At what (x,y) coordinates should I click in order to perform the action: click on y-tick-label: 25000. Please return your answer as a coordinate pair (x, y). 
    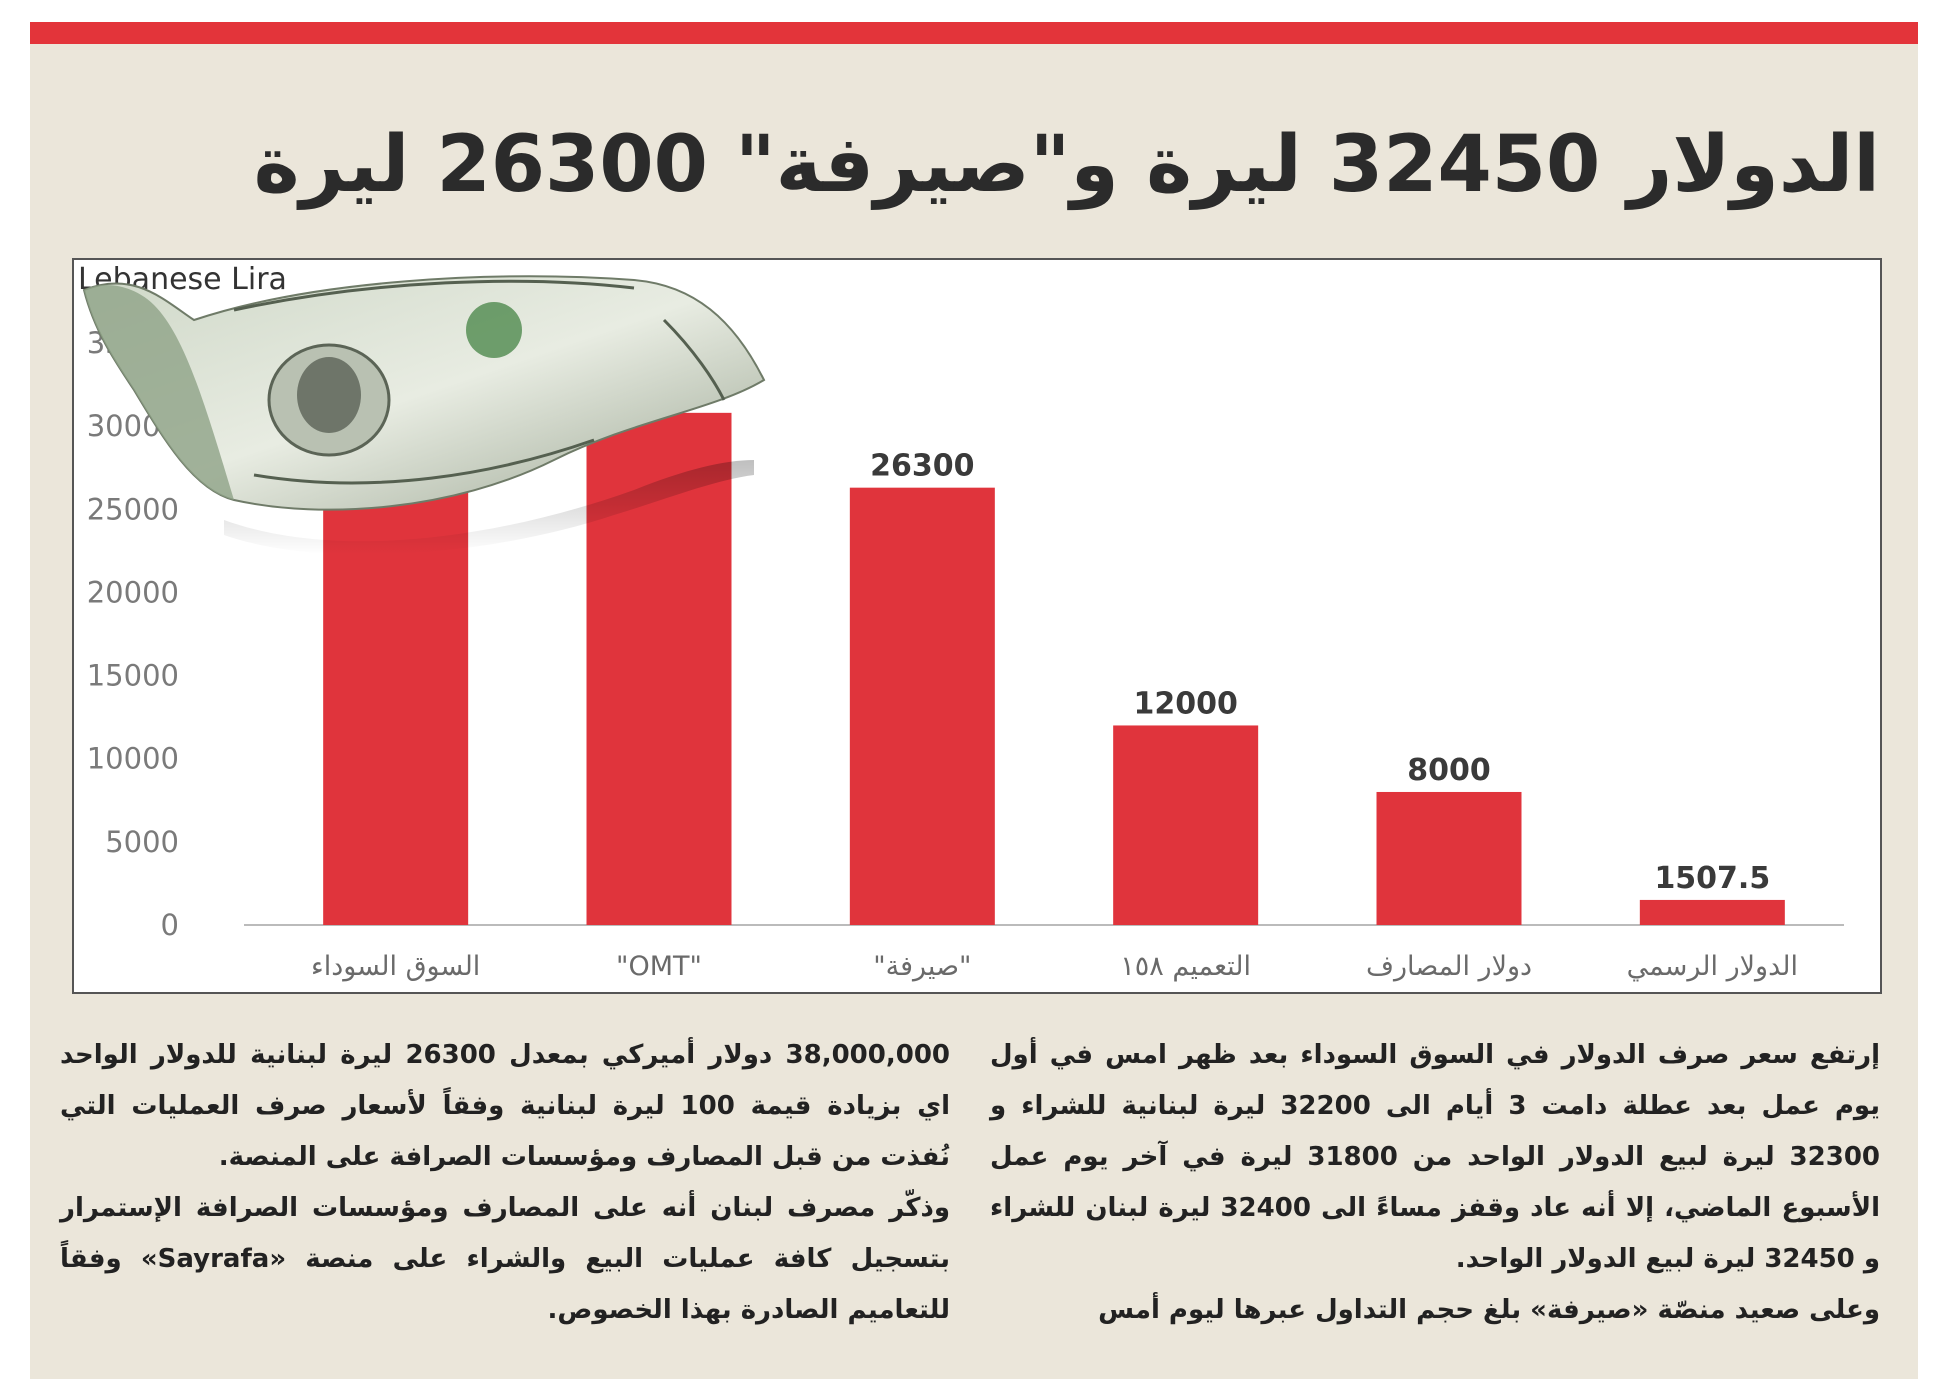
    Looking at the image, I should click on (133, 509).